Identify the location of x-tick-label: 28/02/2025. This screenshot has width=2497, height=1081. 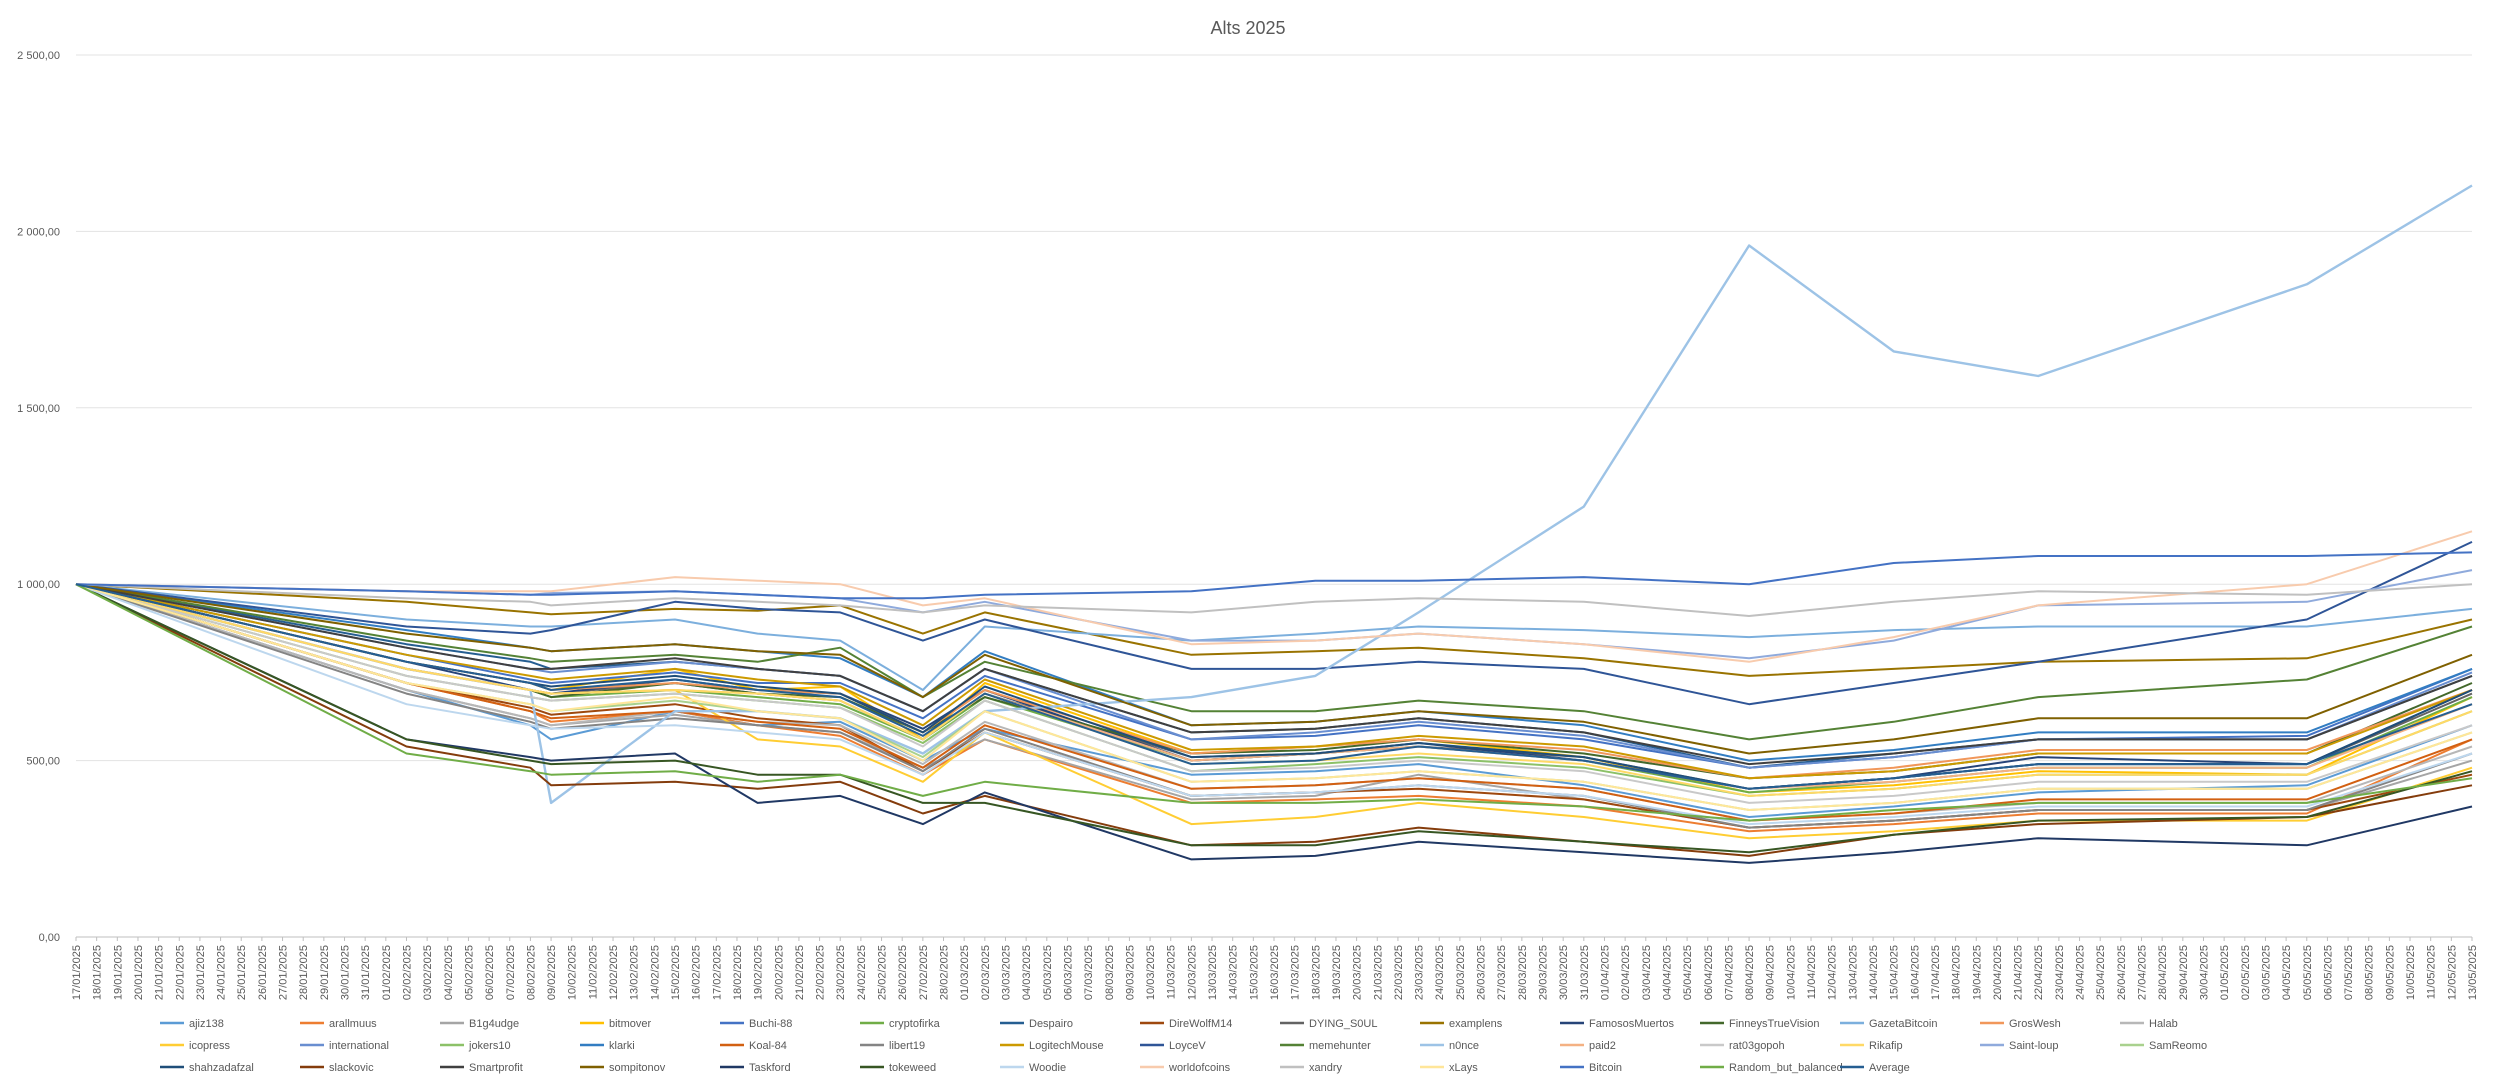
(945, 972).